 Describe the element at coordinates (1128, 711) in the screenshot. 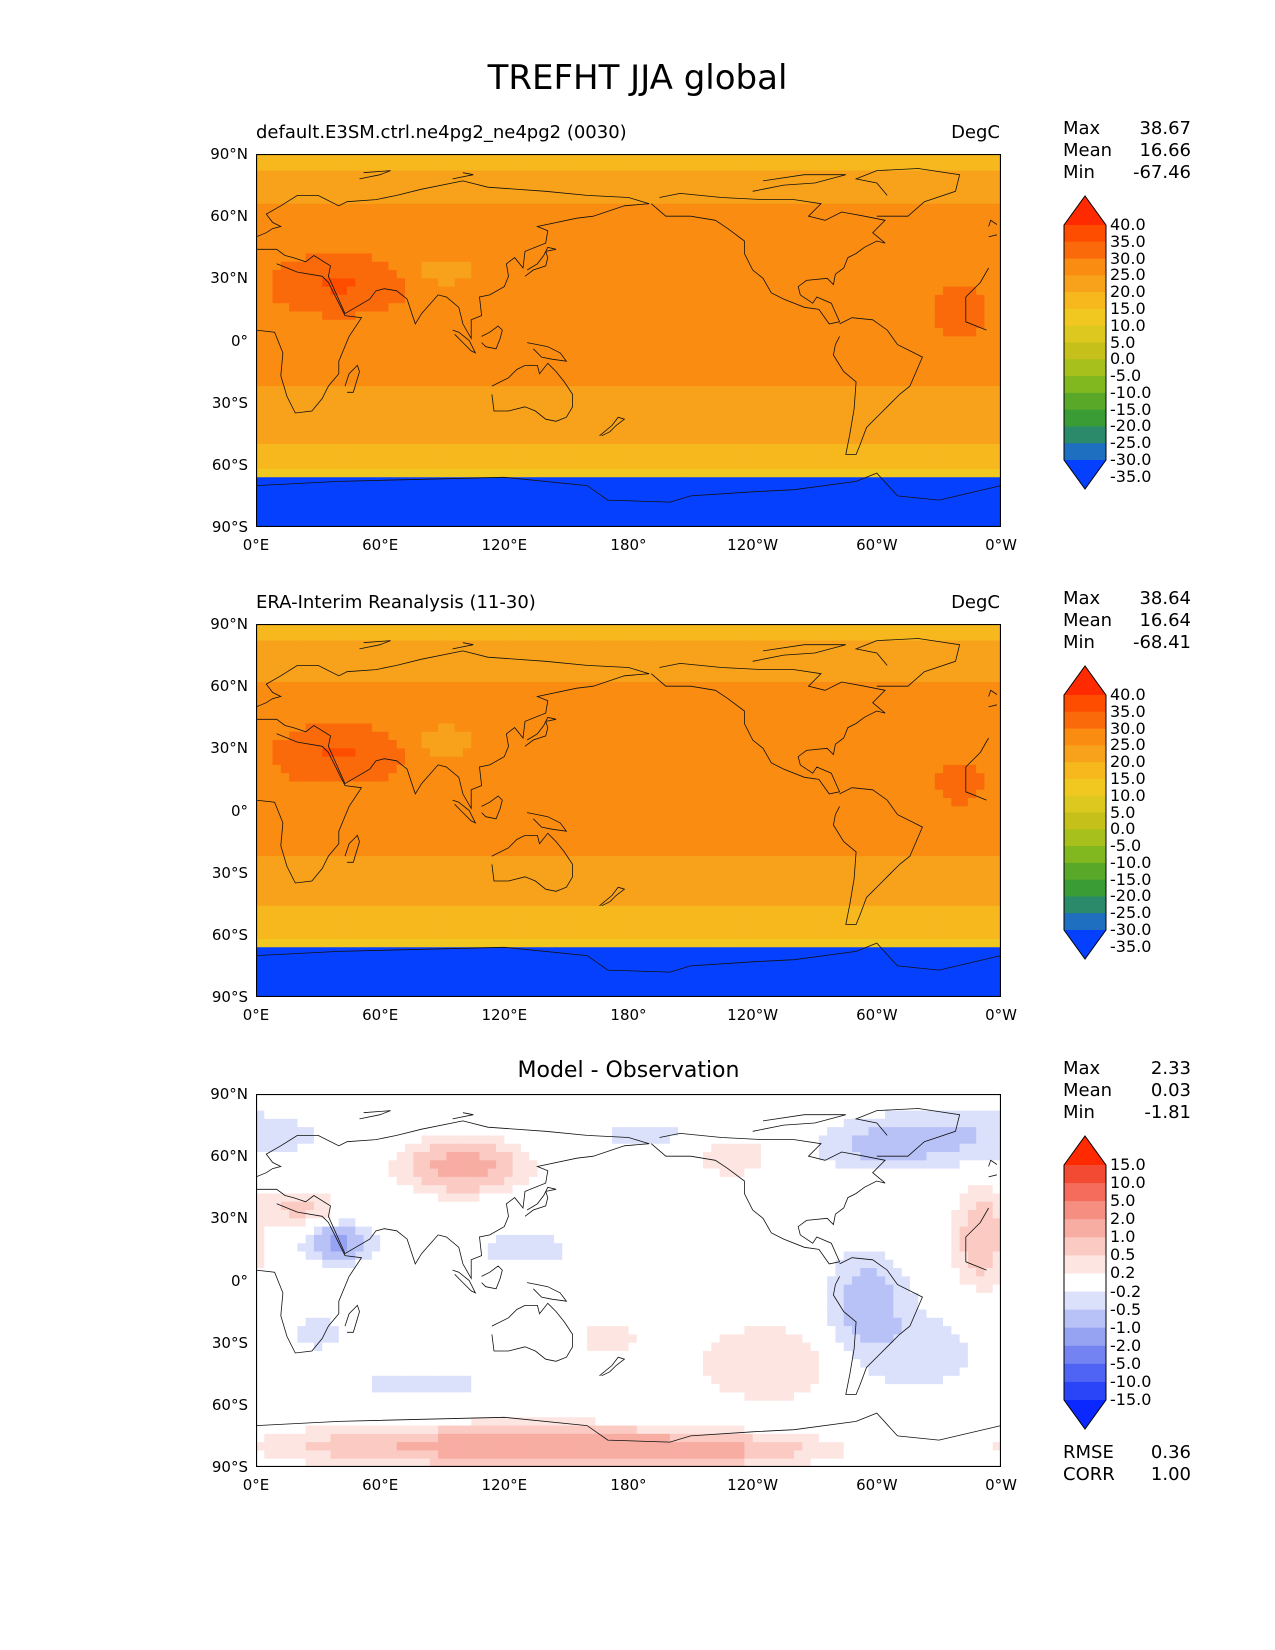

I see `colorbar-label: 35.0` at that location.